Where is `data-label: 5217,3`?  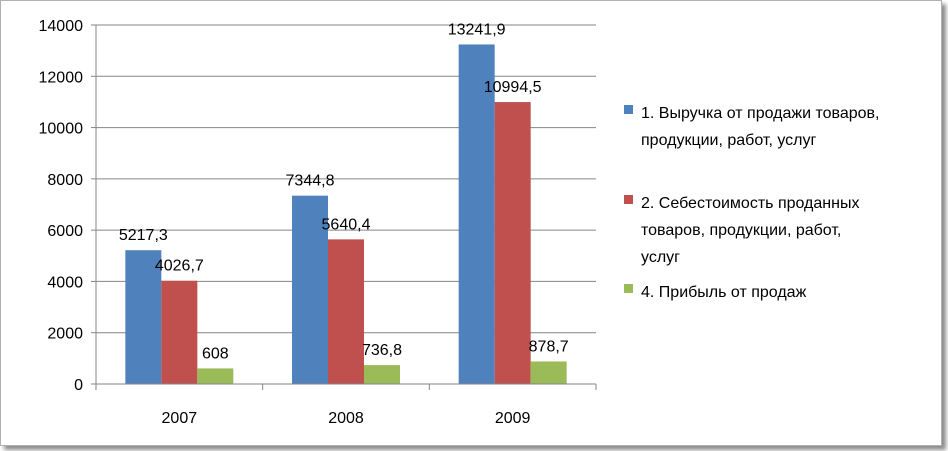 data-label: 5217,3 is located at coordinates (143, 235).